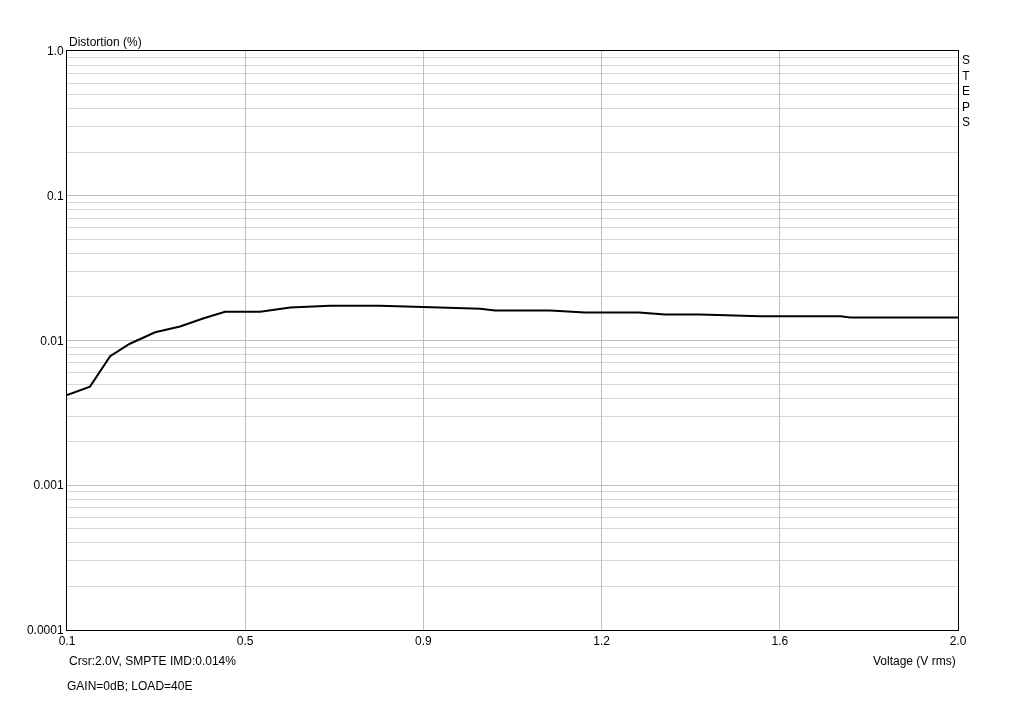 The image size is (1024, 701). I want to click on x-tick-label: 2.0, so click(958, 641).